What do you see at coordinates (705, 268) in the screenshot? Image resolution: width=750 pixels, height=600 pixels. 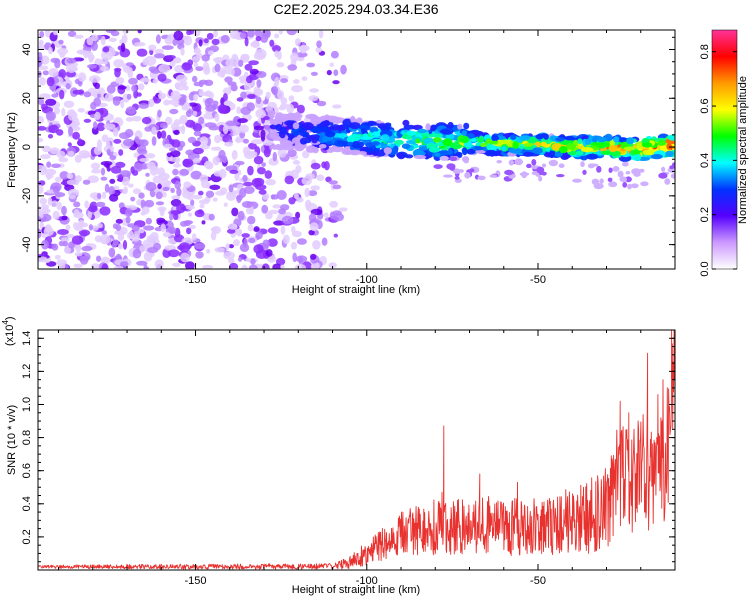 I see `colorbar-tick-label: 0.0` at bounding box center [705, 268].